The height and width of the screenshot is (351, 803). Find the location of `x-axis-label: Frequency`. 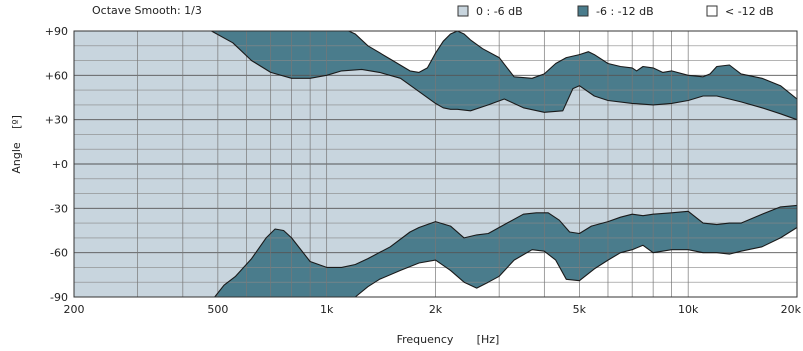

x-axis-label: Frequency is located at coordinates (425, 339).